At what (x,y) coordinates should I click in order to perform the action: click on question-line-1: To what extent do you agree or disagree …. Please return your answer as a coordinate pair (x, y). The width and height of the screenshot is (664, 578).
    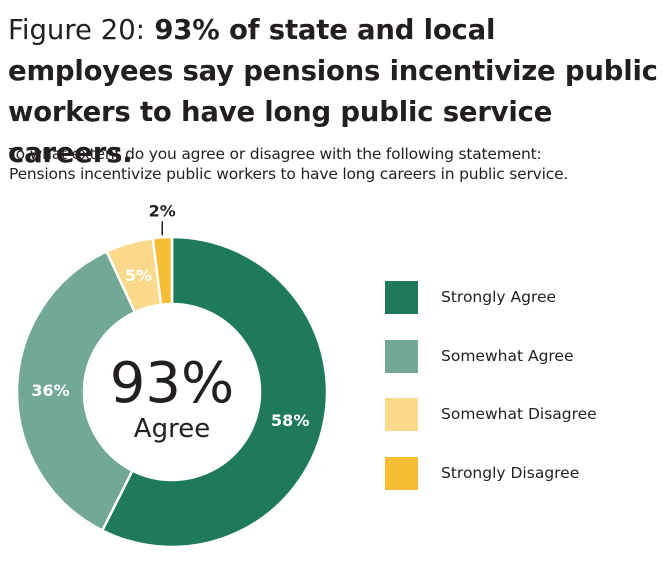
    Looking at the image, I should click on (275, 154).